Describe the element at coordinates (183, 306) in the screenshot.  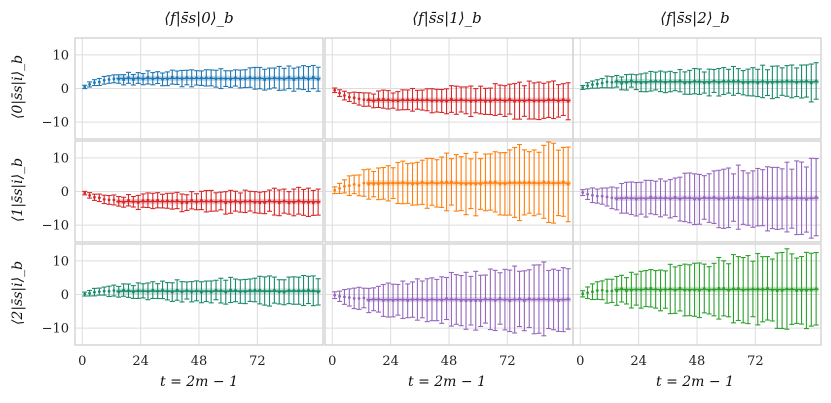
I see `panel-2-0: 10 0 −10 0 24 48 72` at that location.